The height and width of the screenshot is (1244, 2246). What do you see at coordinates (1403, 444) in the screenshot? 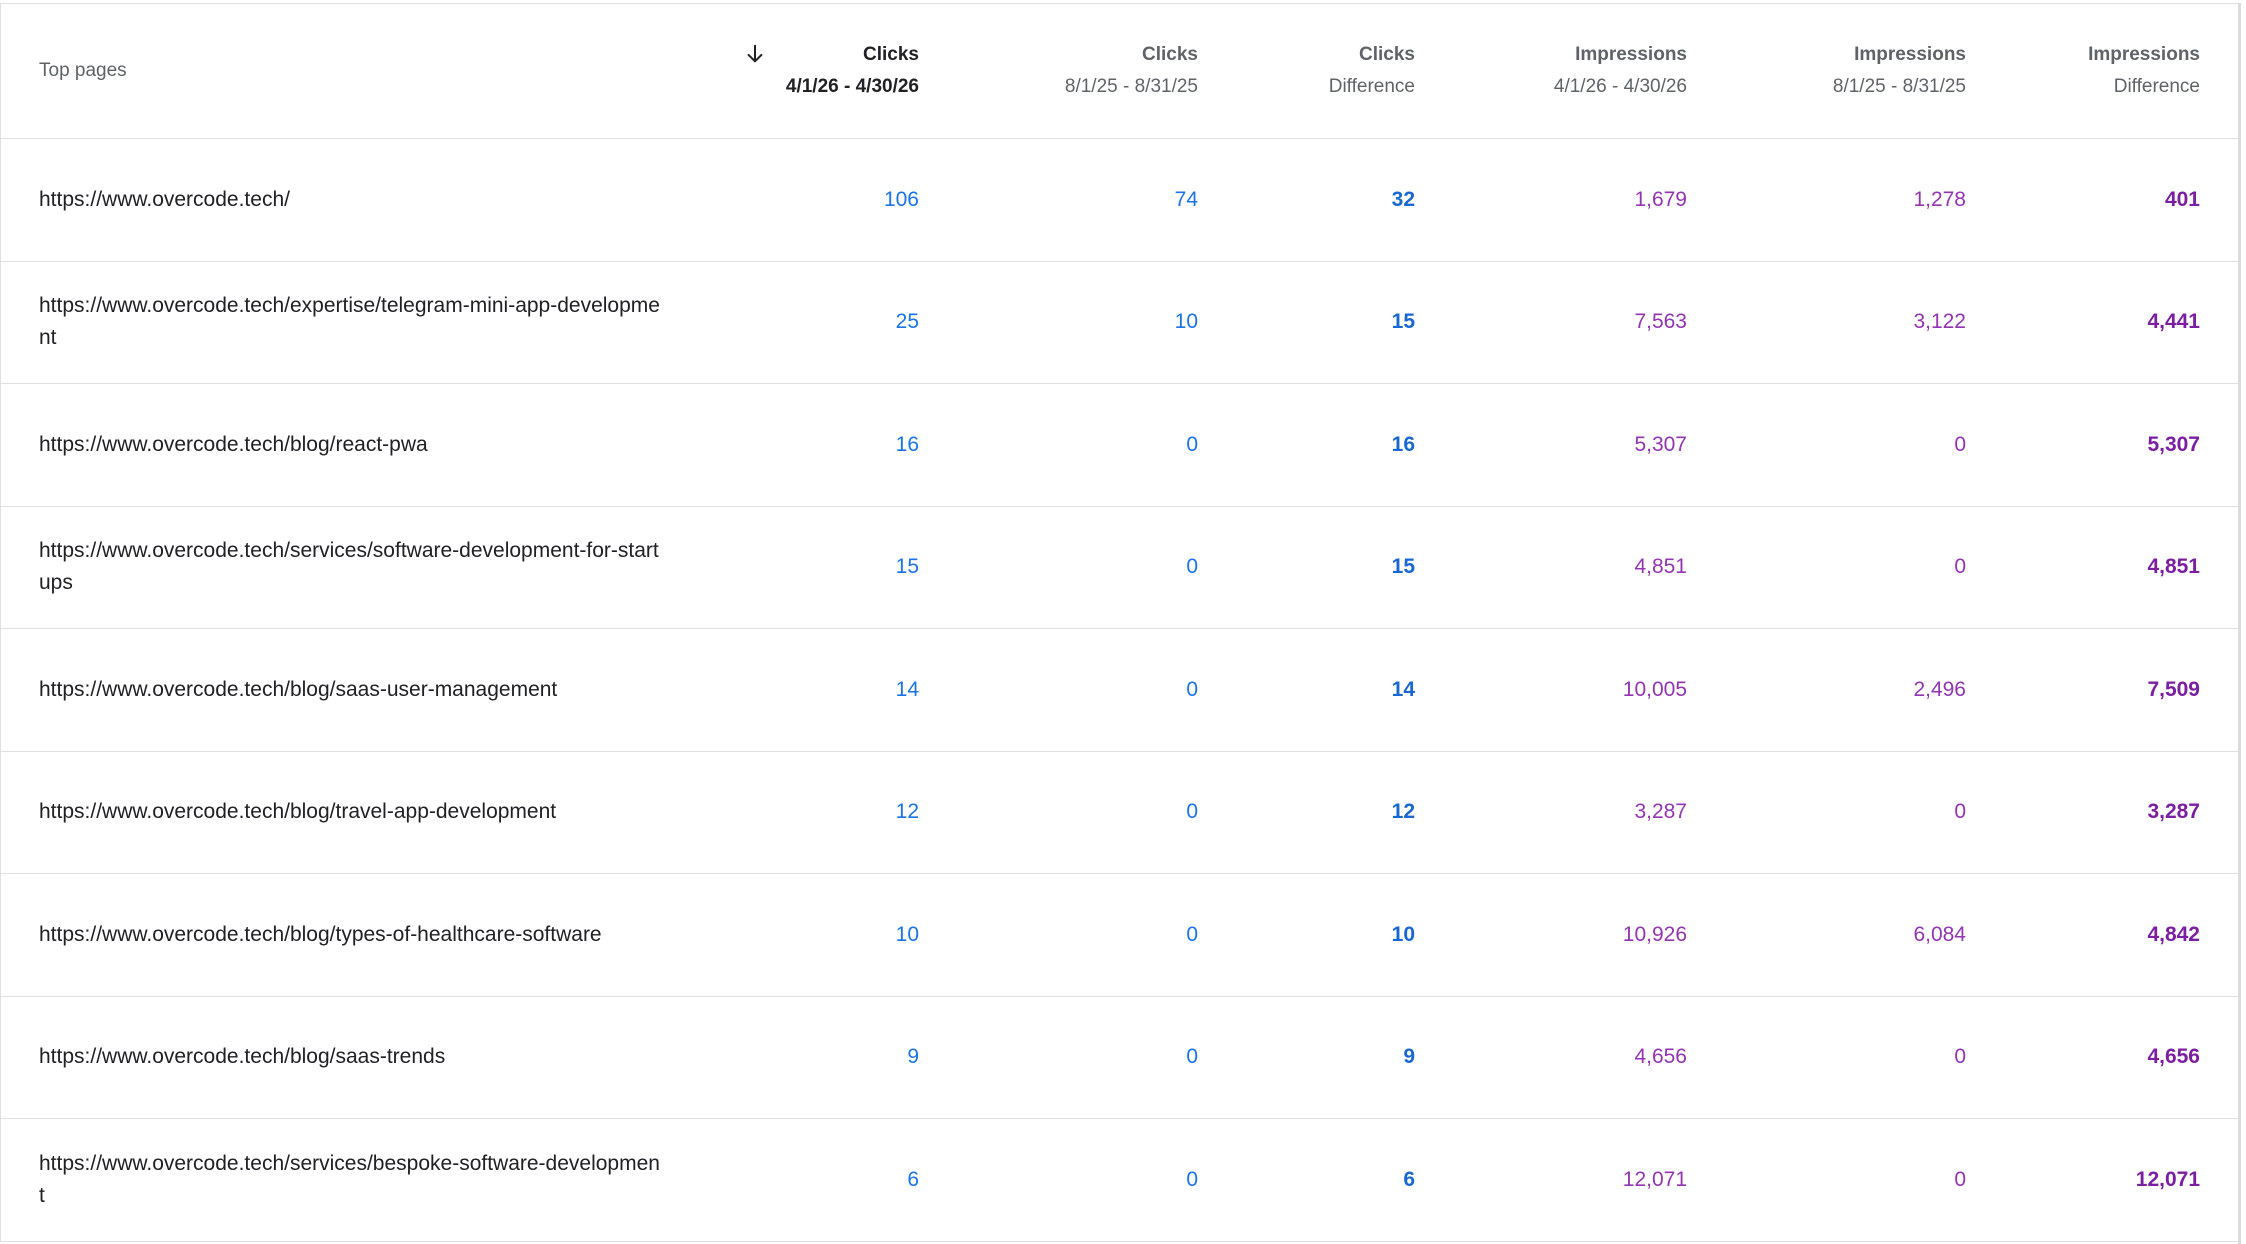
I see `clicks-difference-value: 16` at bounding box center [1403, 444].